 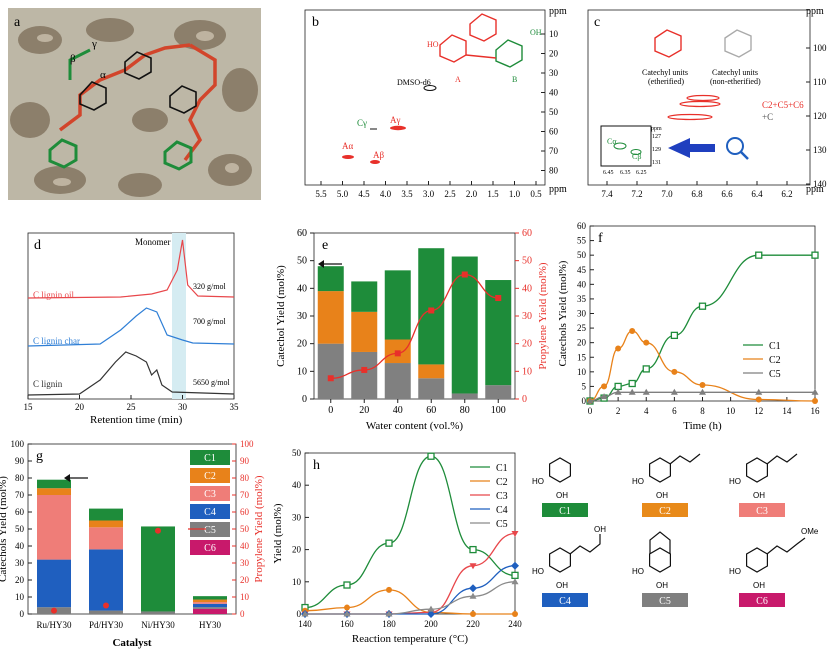 I want to click on legend-label: C4, so click(x=502, y=510).